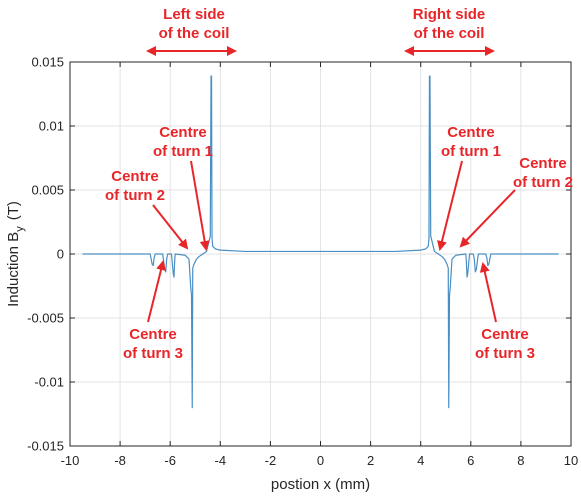 The height and width of the screenshot is (497, 581). Describe the element at coordinates (49, 382) in the screenshot. I see `y-tick-label: -0.01` at that location.